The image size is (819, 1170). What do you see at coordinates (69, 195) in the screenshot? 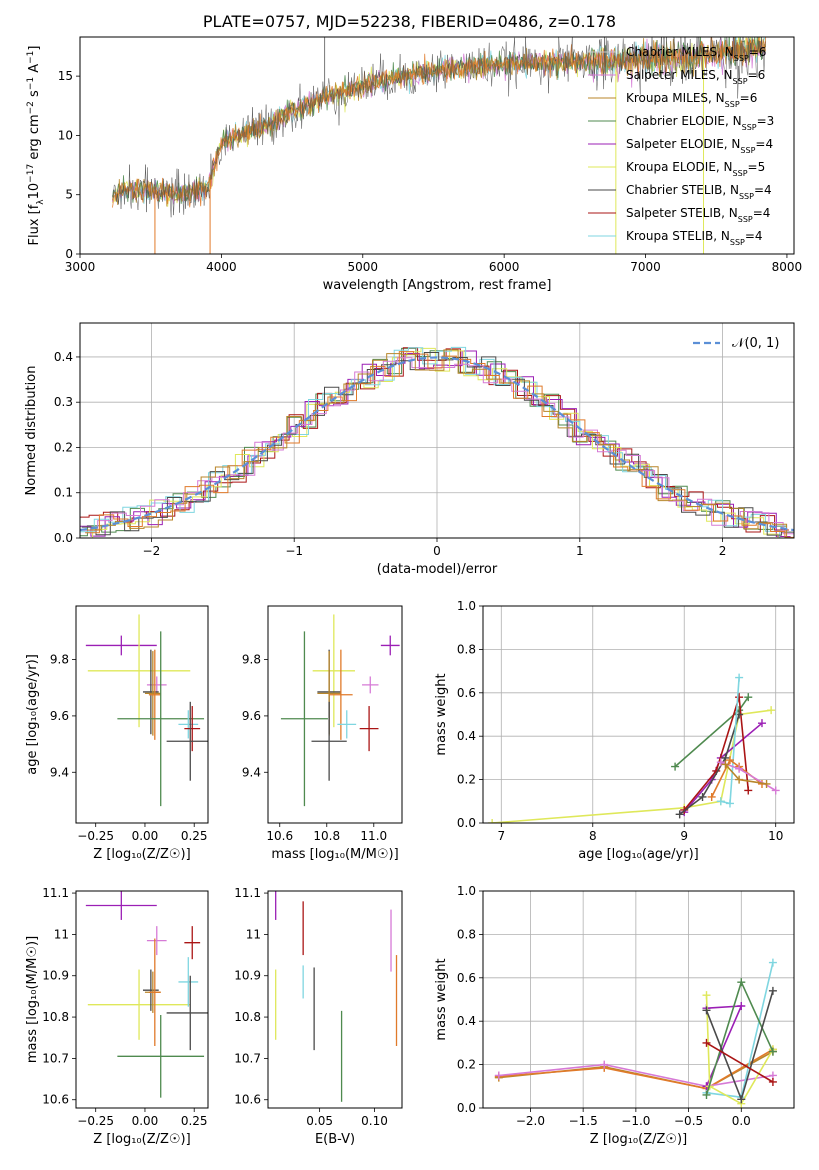
I see `y-tick-label: 5` at bounding box center [69, 195].